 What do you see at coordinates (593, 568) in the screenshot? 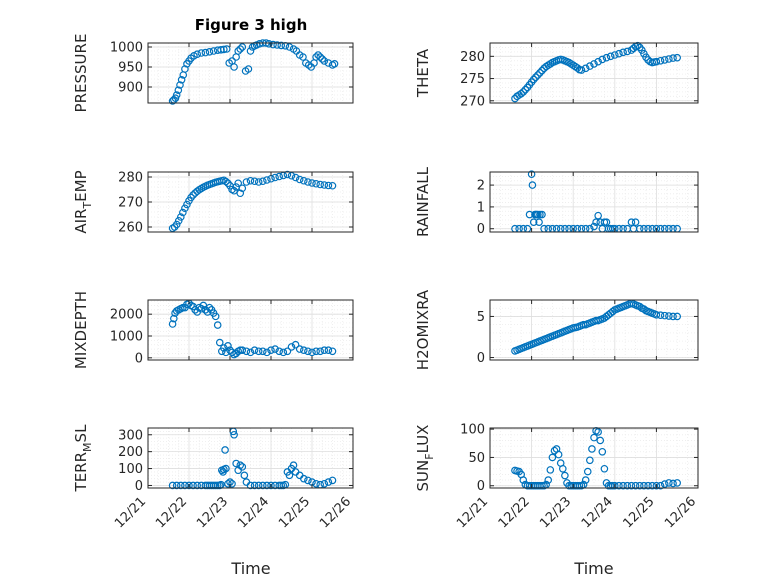
I see `x-axis-label-right: Time` at bounding box center [593, 568].